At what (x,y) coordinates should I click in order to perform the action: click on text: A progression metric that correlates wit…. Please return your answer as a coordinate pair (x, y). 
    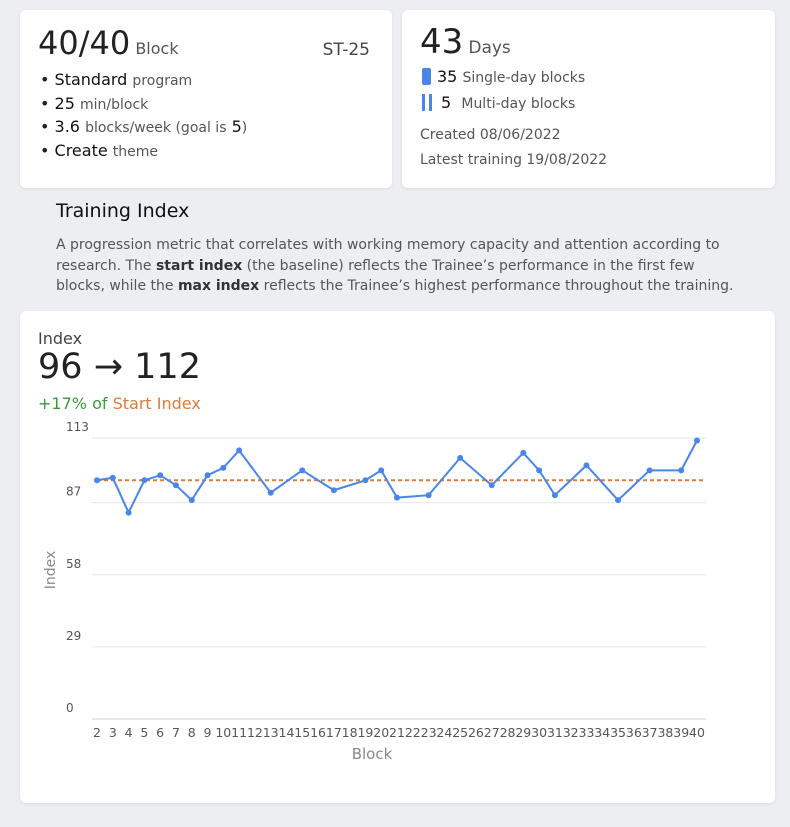
    Looking at the image, I should click on (388, 255).